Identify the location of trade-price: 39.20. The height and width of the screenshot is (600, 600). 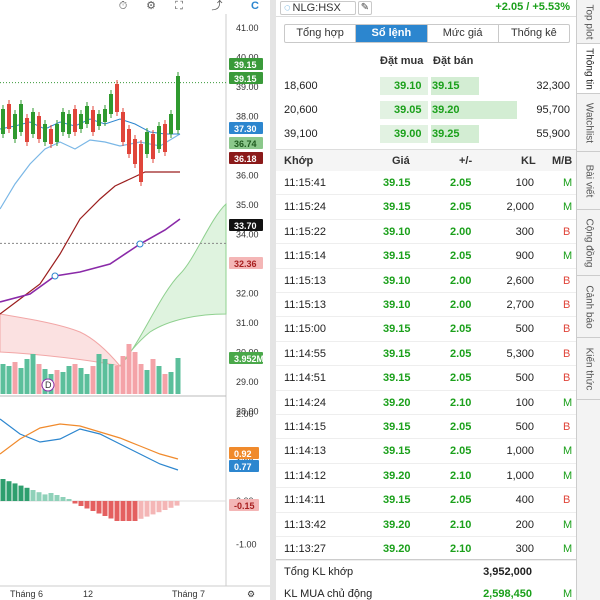
(397, 475).